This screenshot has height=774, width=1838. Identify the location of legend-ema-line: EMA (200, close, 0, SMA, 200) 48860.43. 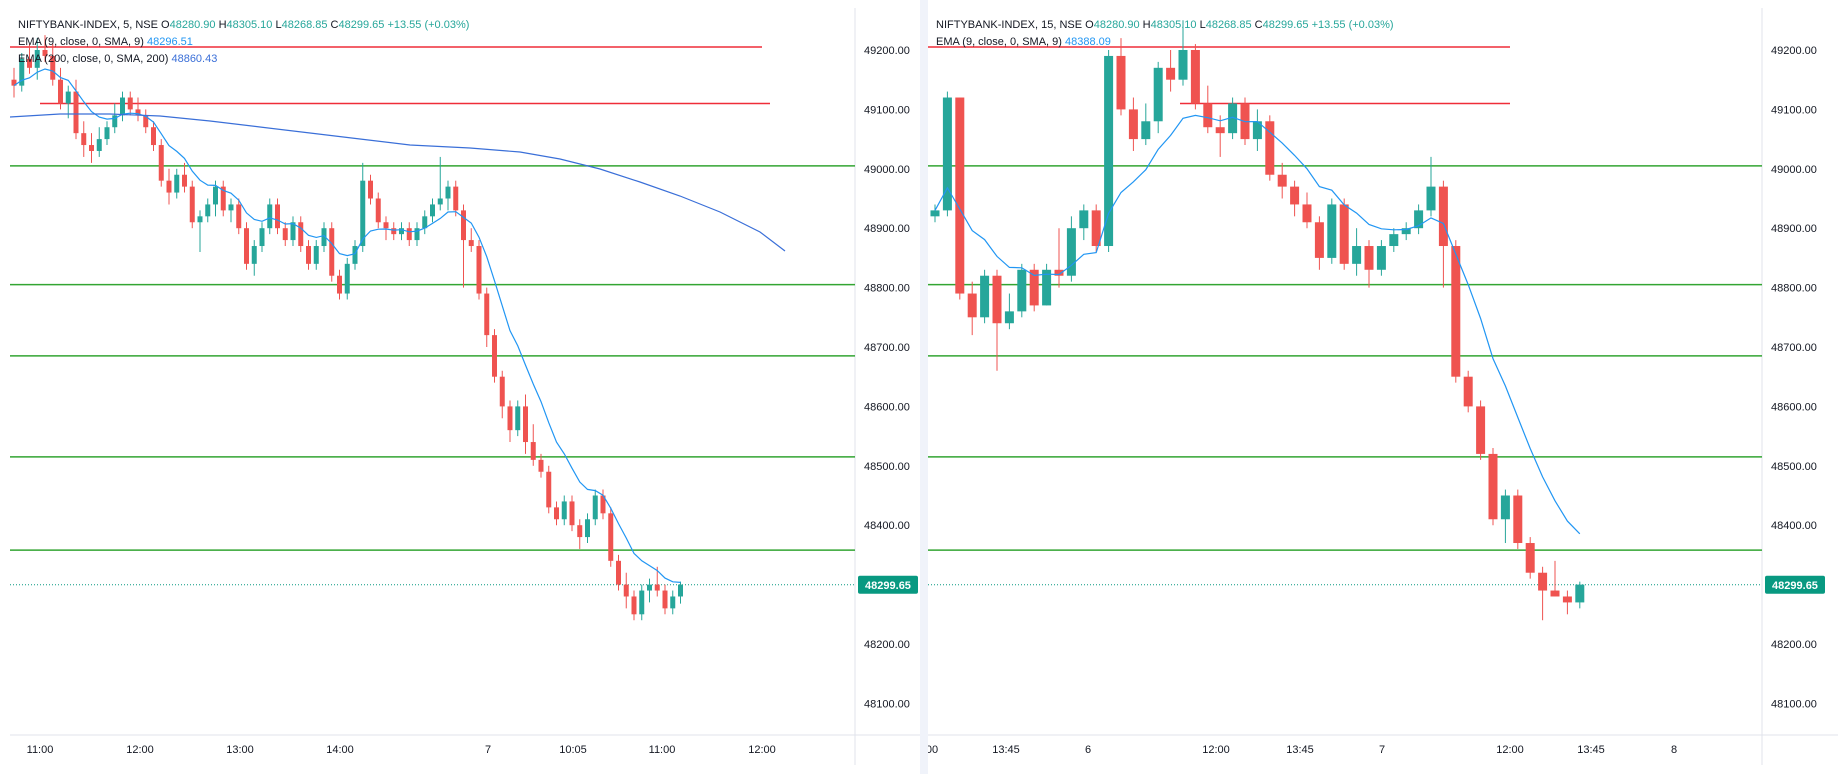
(117, 59).